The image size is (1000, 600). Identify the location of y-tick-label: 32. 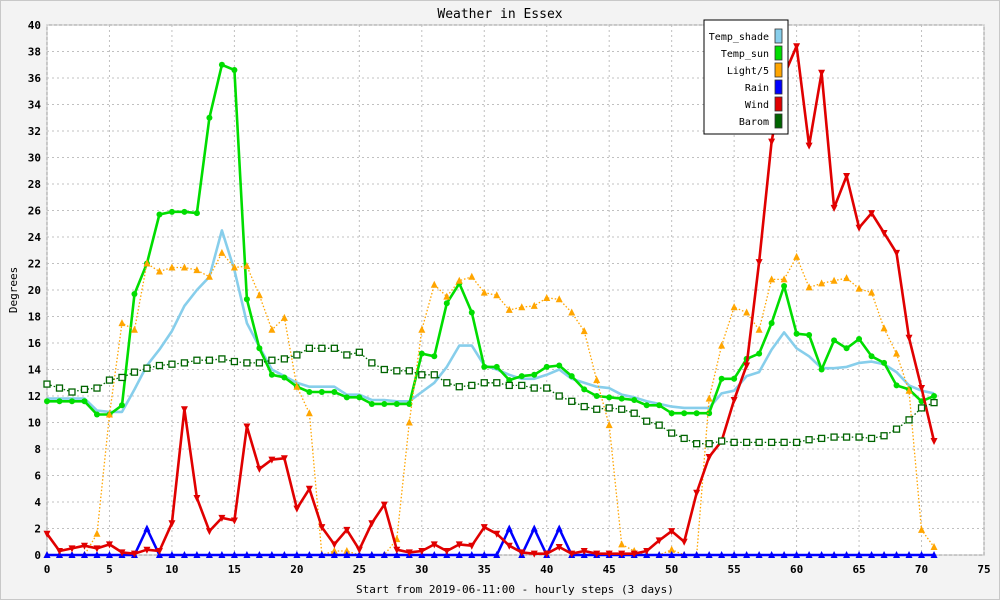
(34, 131).